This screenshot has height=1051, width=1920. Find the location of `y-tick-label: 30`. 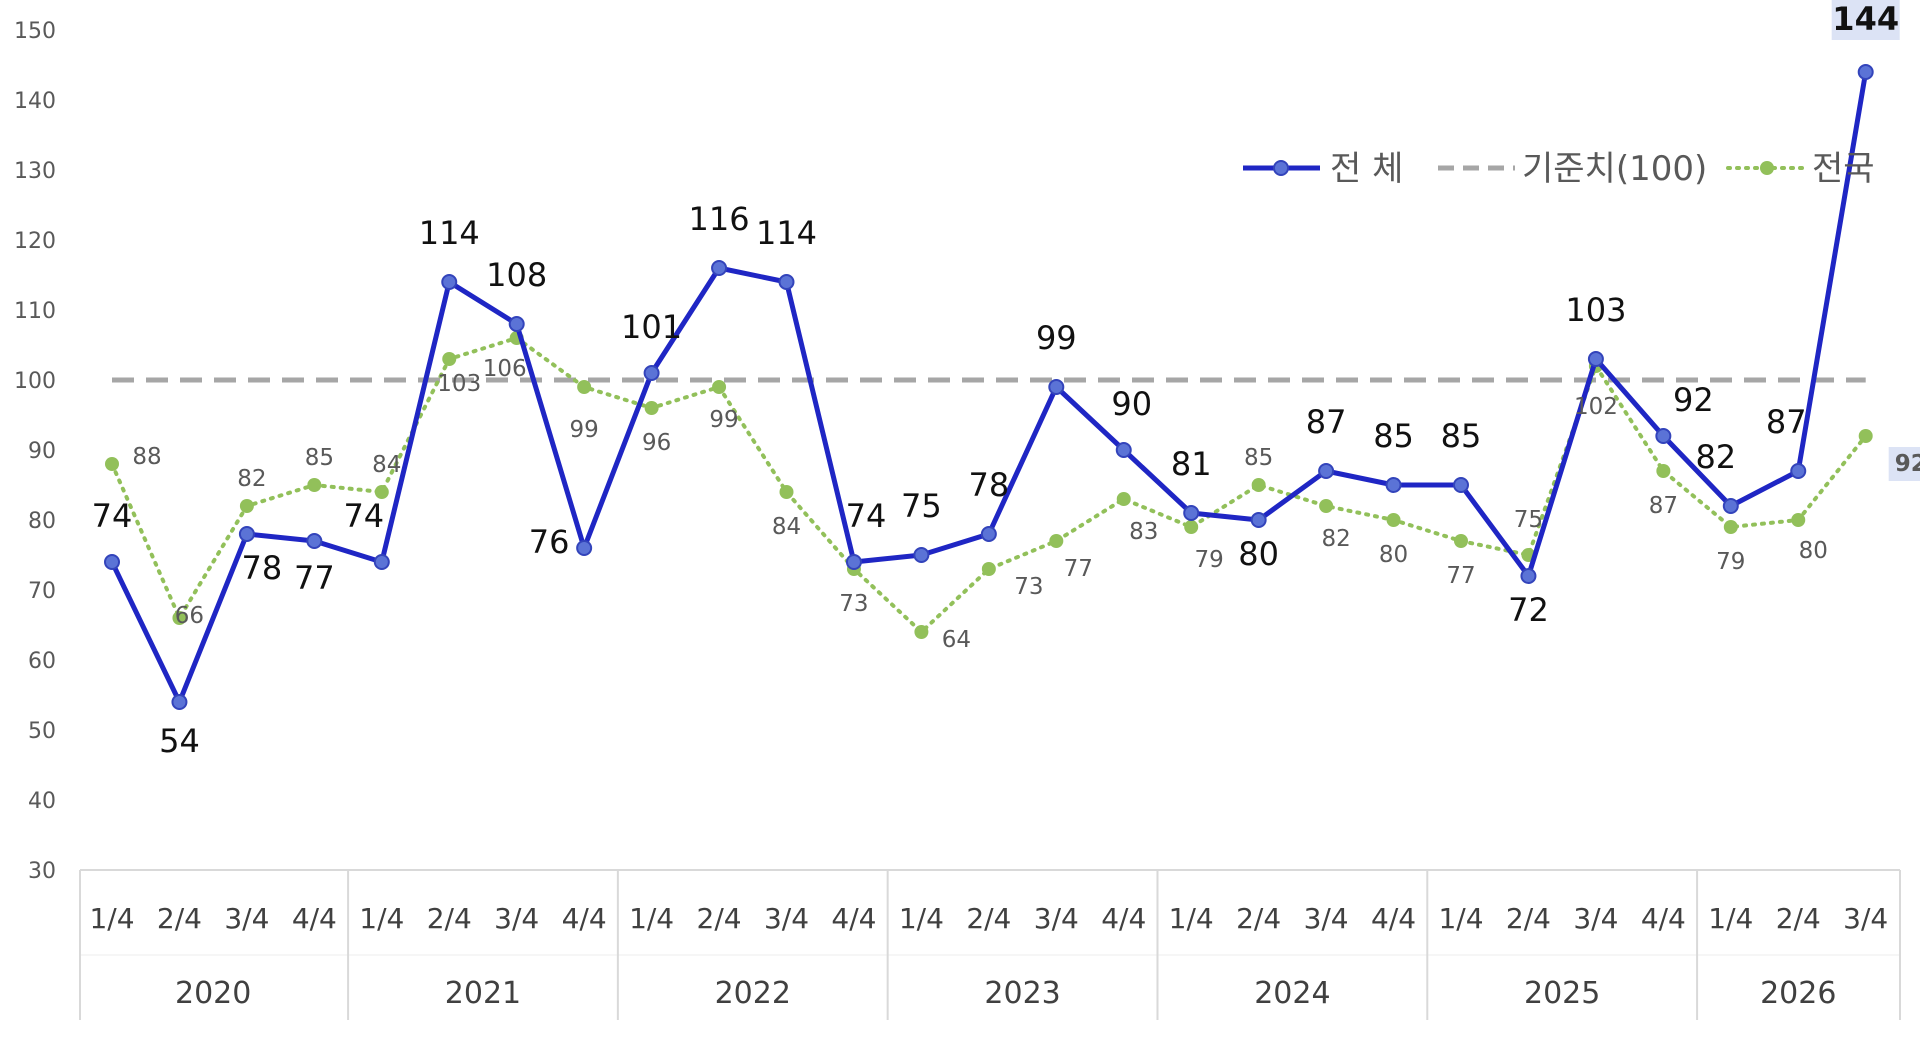

y-tick-label: 30 is located at coordinates (42, 871).